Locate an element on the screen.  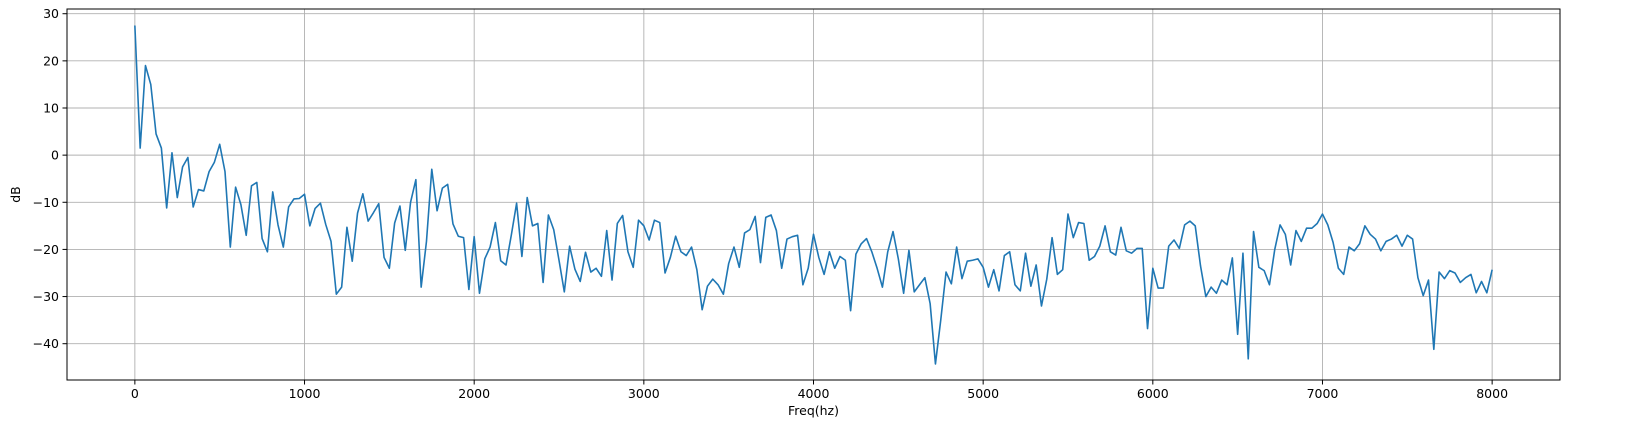
y-axis-label: dB is located at coordinates (15, 194).